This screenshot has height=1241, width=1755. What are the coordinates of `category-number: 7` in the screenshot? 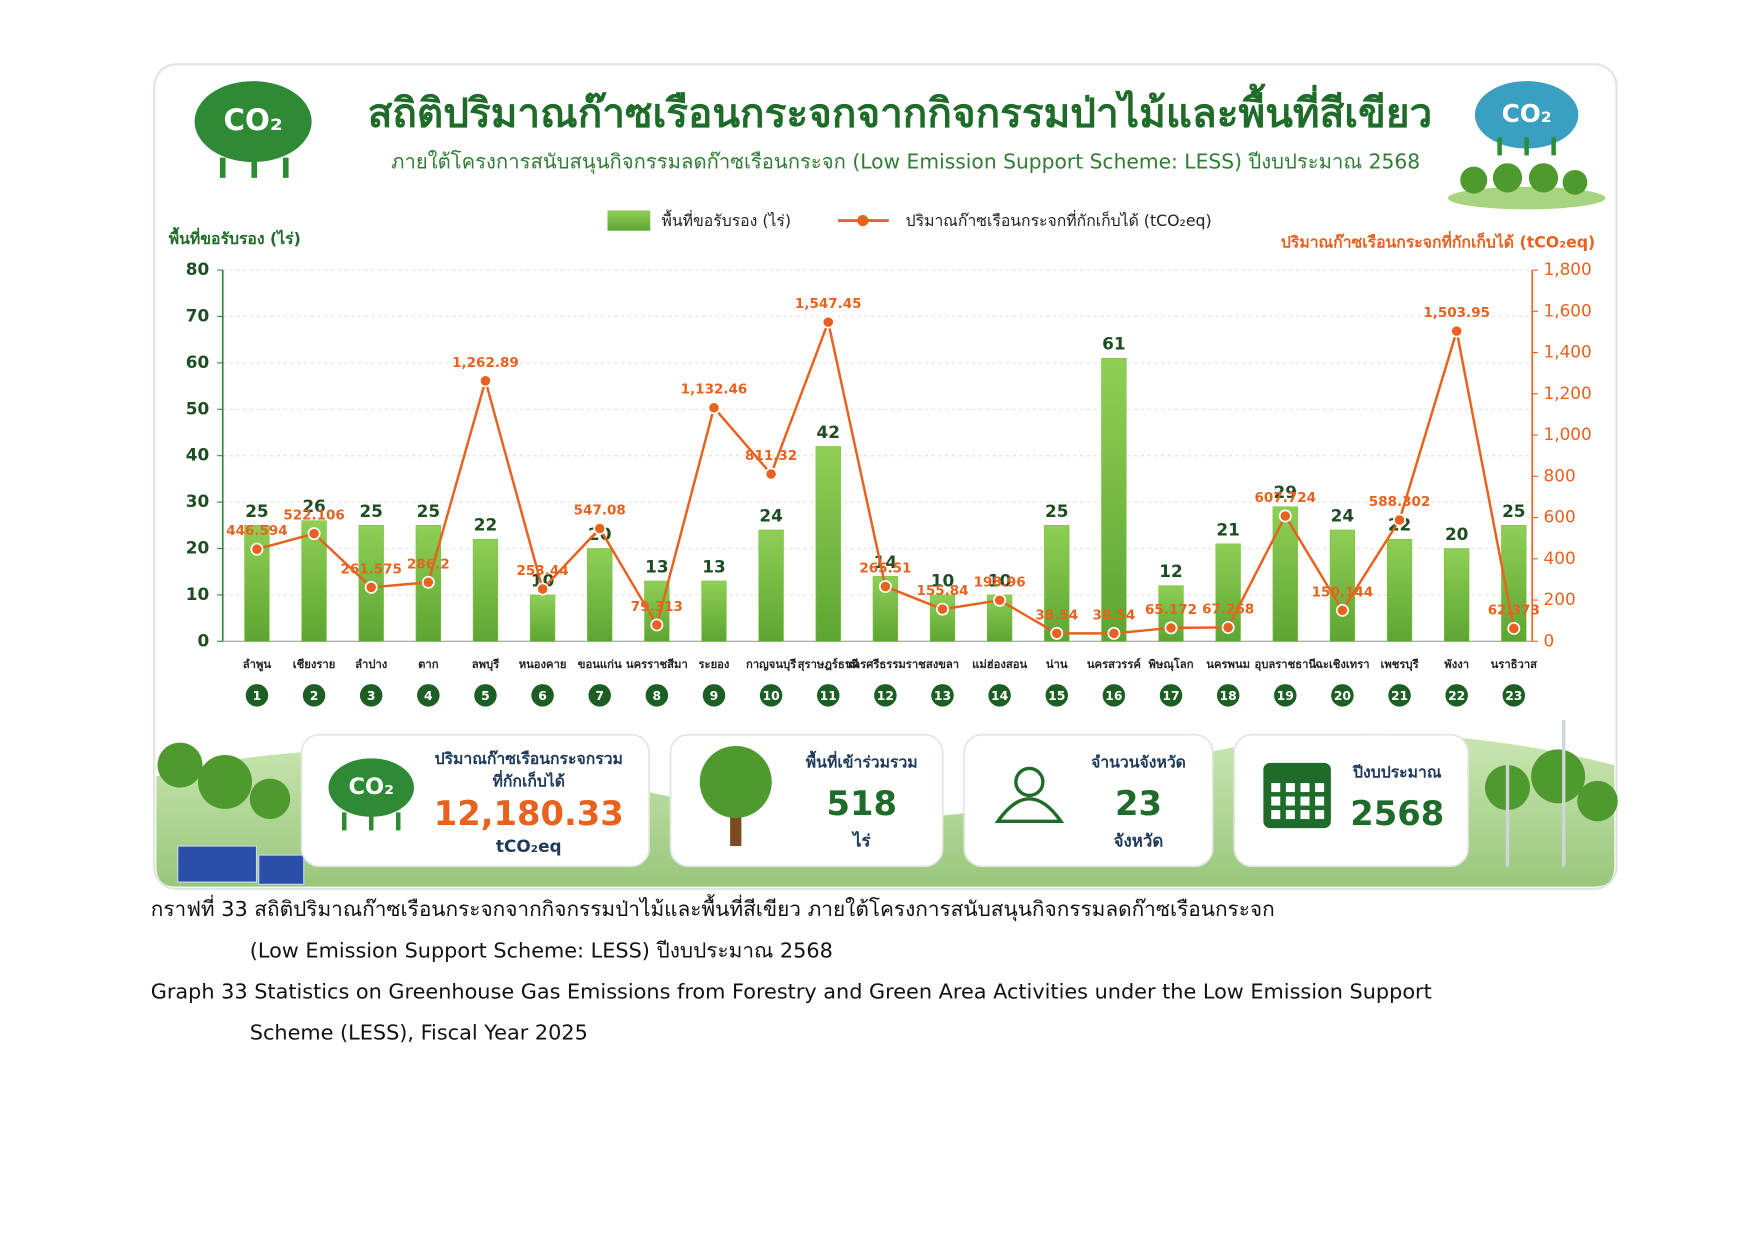 It's located at (599, 696).